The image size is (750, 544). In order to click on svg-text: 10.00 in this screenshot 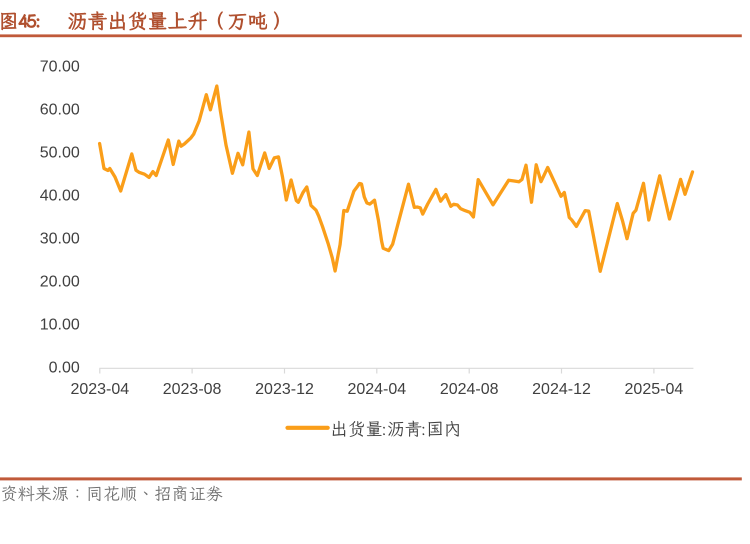, I will do `click(60, 325)`.